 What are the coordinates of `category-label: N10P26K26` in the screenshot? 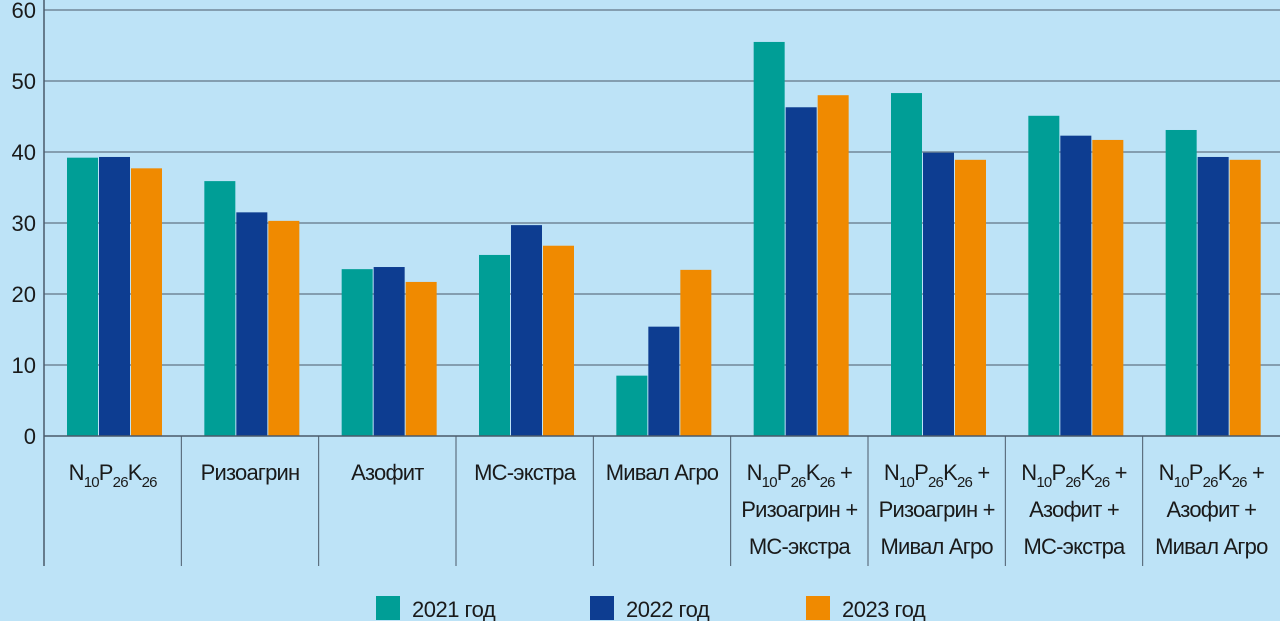 It's located at (113, 475).